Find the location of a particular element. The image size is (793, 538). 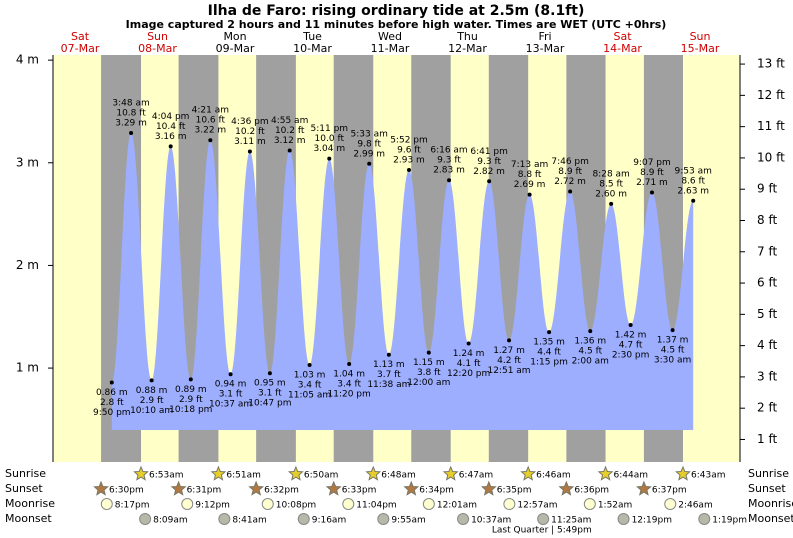

sunset-time: 6:34pm is located at coordinates (436, 491).